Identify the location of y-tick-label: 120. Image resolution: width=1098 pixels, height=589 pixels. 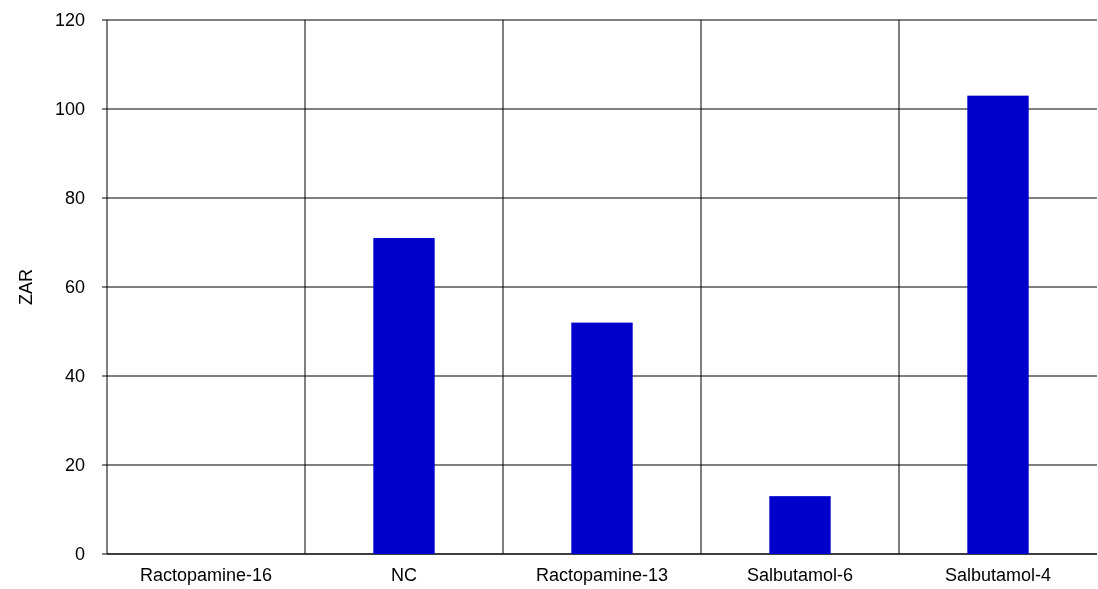
(69, 20).